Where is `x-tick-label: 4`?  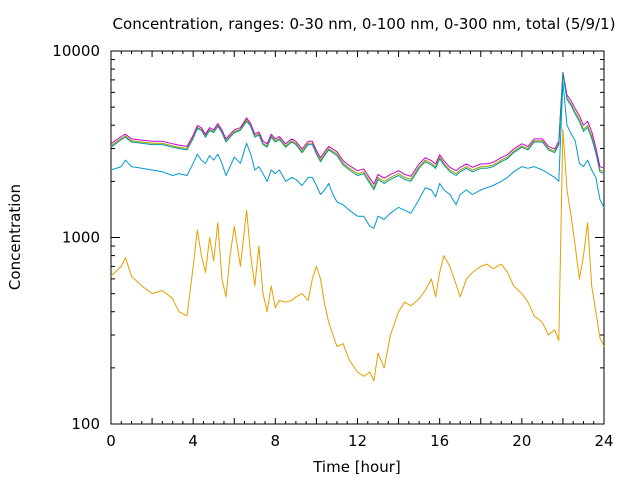
x-tick-label: 4 is located at coordinates (193, 441).